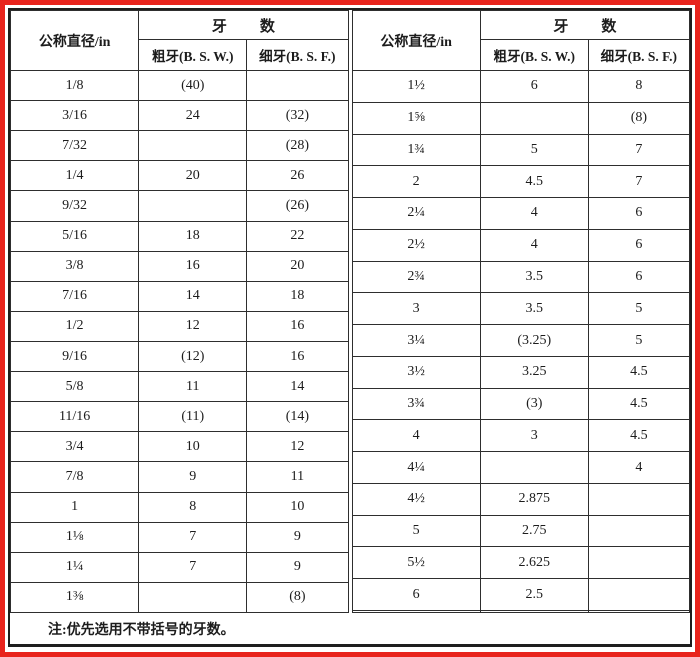  What do you see at coordinates (534, 55) in the screenshot?
I see `coarse-thread-header: 粗牙(B. S. W.)` at bounding box center [534, 55].